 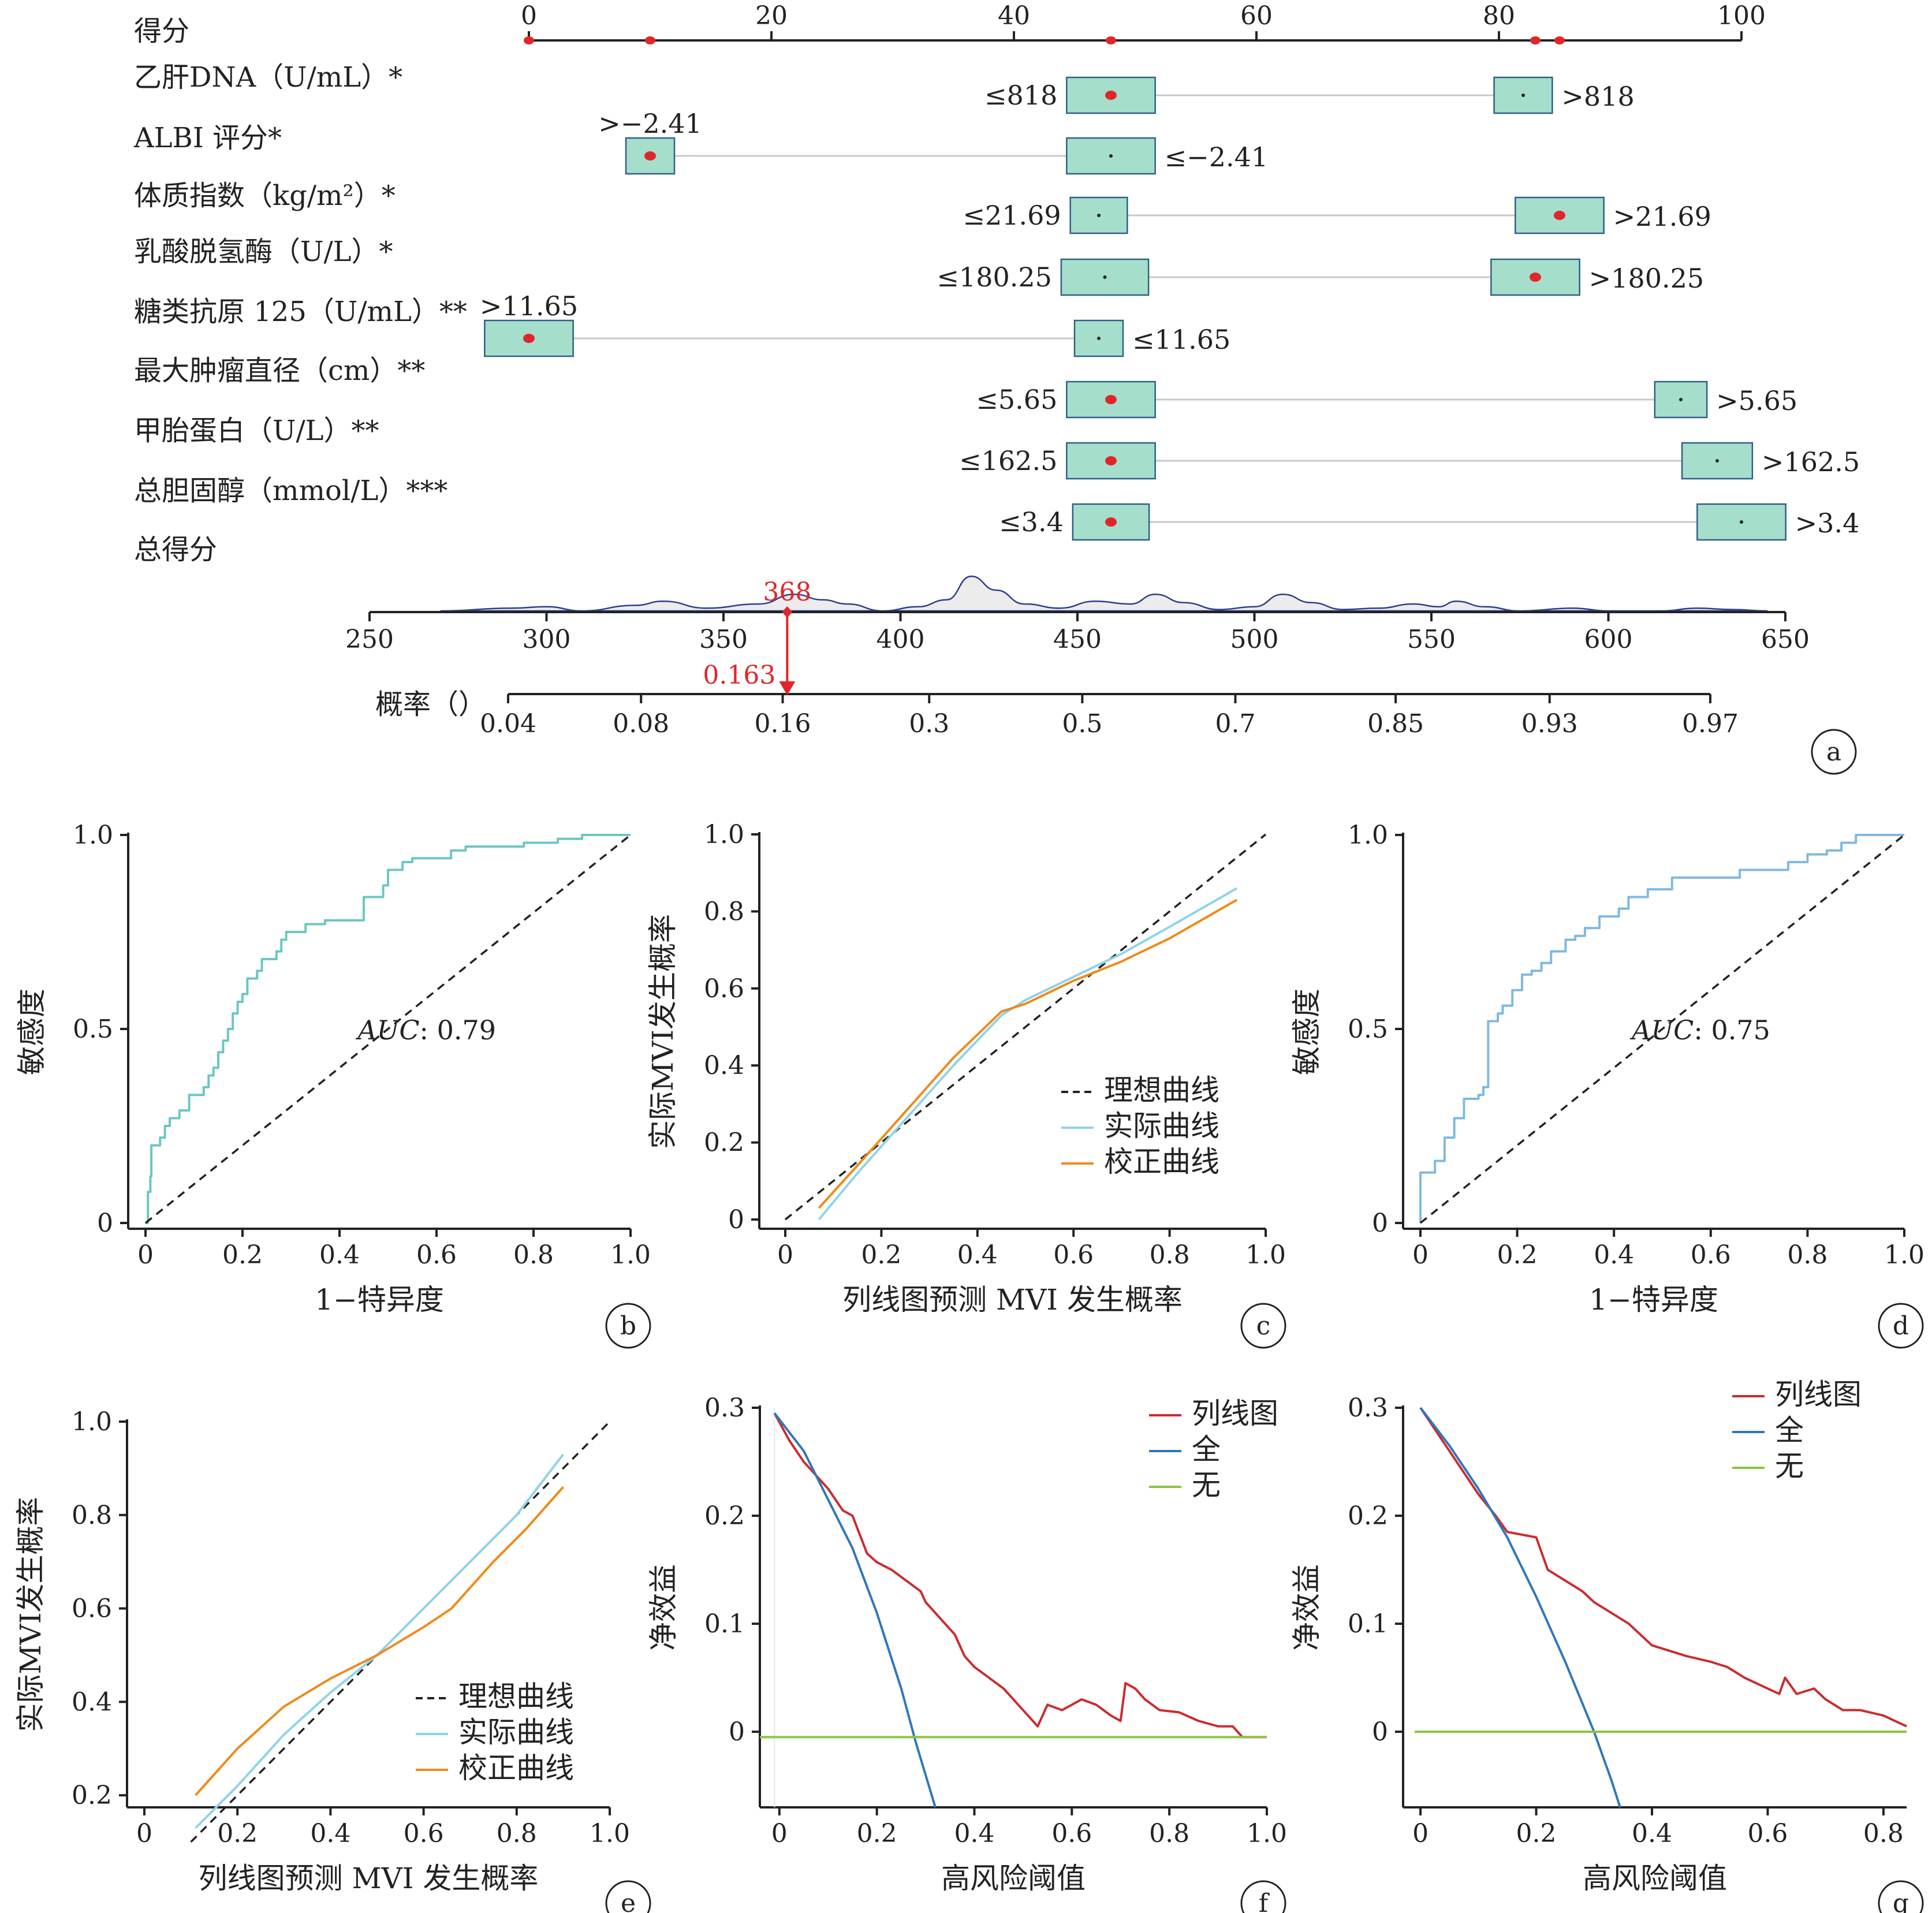 What do you see at coordinates (724, 1408) in the screenshot?
I see `y-tick-label: 0.3` at bounding box center [724, 1408].